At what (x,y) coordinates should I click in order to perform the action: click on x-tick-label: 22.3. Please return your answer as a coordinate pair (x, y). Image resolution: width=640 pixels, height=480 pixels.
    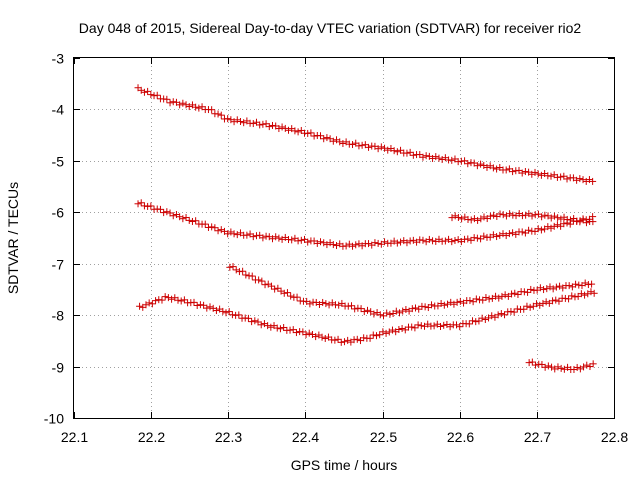
    Looking at the image, I should click on (228, 437).